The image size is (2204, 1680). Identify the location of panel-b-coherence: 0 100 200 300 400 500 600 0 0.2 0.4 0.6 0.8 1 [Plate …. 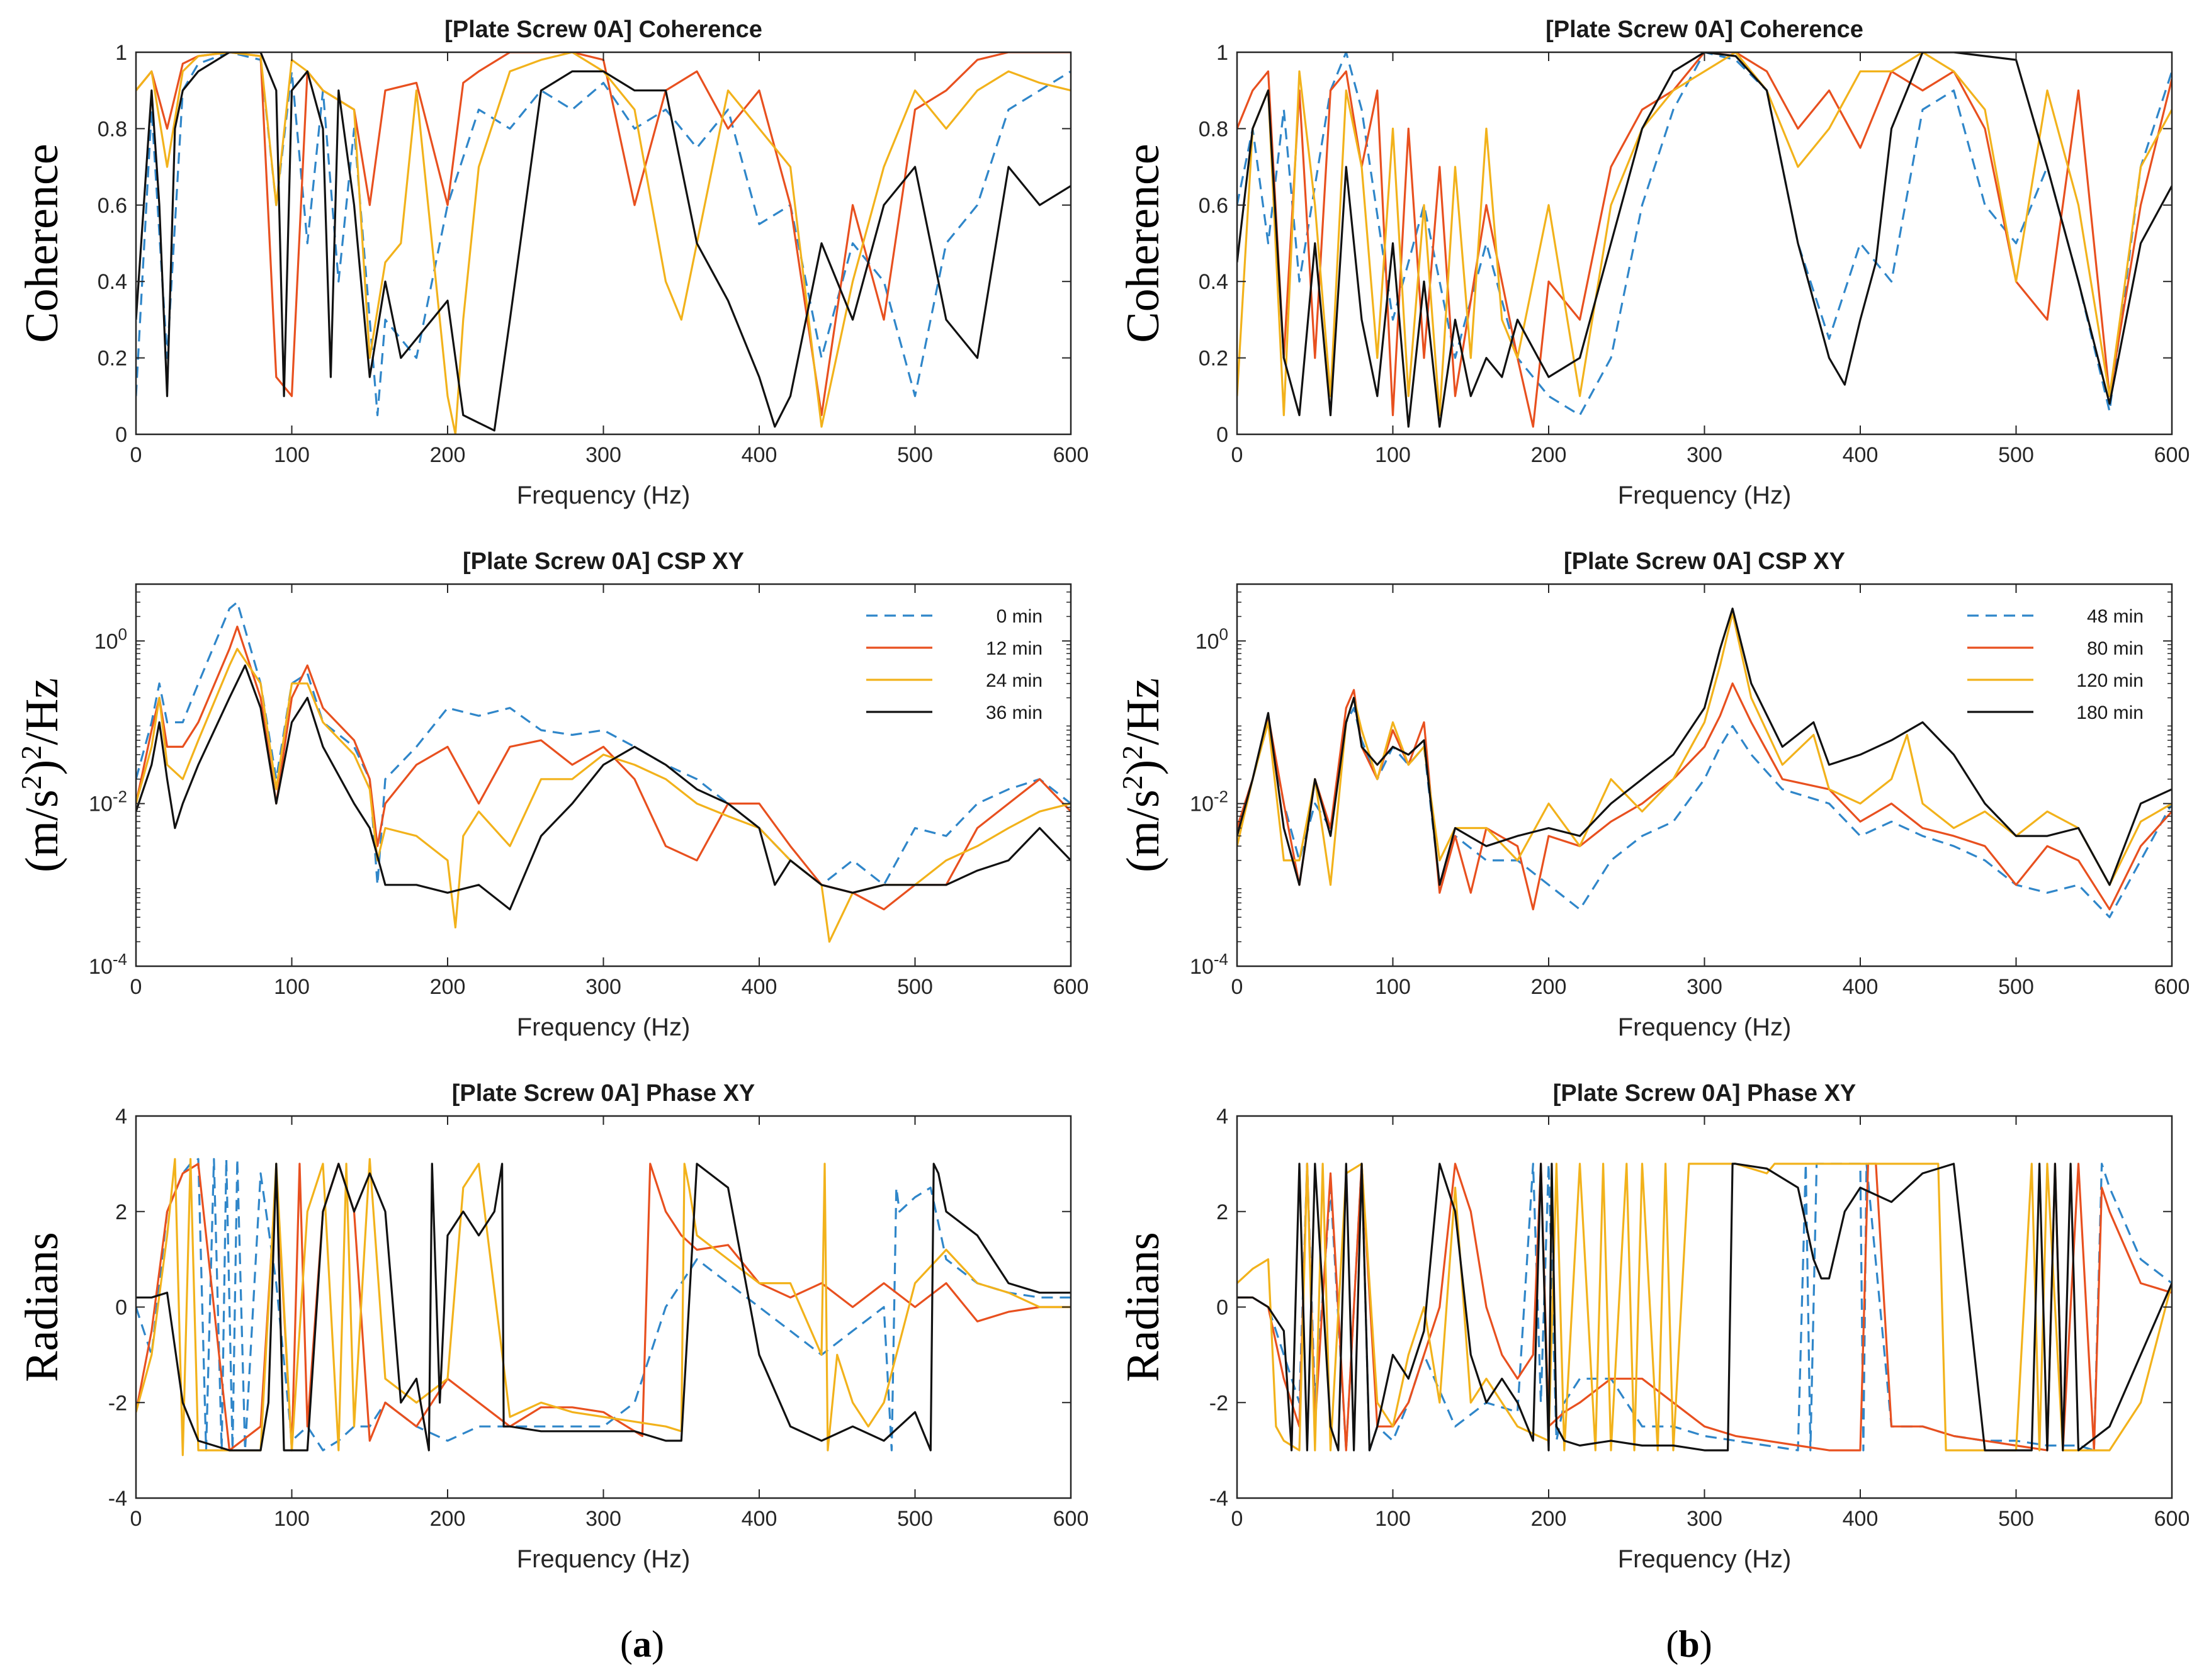
(1653, 262).